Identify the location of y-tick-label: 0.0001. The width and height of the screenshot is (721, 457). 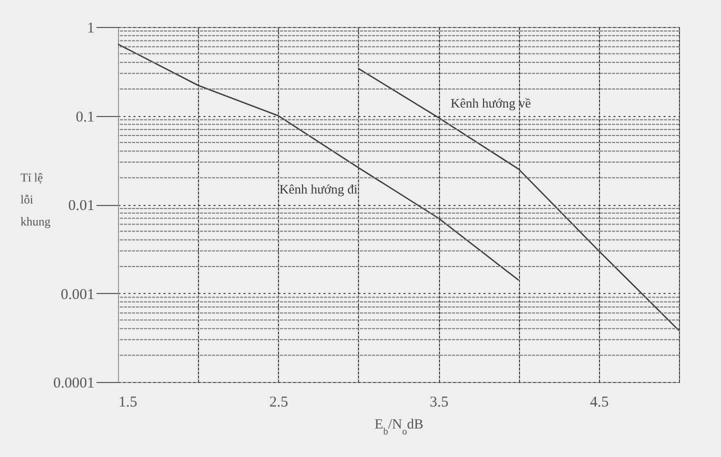
(73, 384).